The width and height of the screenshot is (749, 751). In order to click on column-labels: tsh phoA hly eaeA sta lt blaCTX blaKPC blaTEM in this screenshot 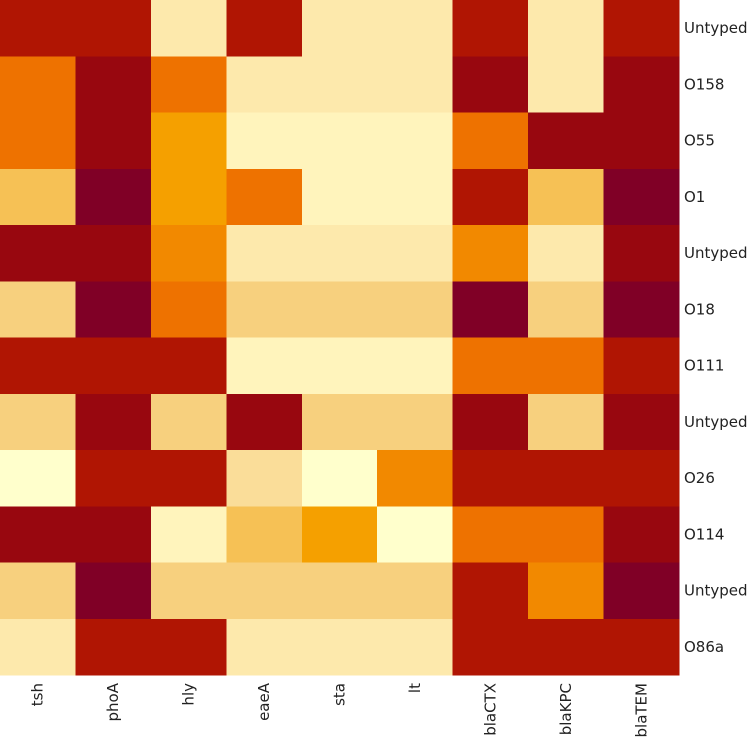, I will do `click(340, 709)`.